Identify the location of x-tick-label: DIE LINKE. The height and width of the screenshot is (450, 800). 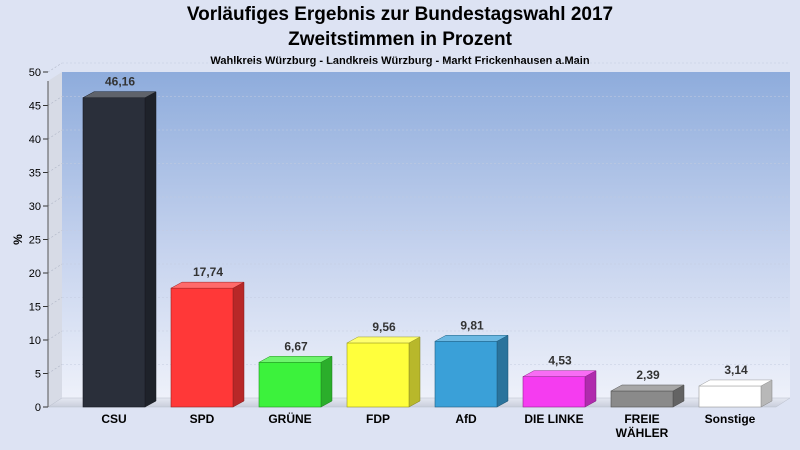
(553, 419).